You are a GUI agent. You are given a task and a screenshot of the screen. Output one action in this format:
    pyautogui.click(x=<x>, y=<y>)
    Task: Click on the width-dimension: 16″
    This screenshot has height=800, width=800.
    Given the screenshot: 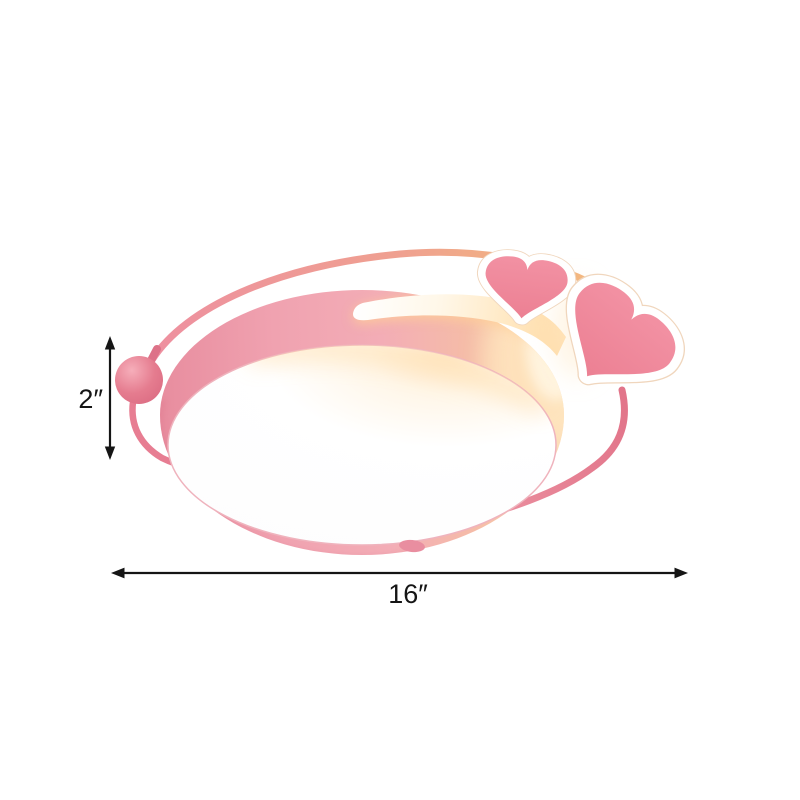 What is the action you would take?
    pyautogui.click(x=399, y=588)
    